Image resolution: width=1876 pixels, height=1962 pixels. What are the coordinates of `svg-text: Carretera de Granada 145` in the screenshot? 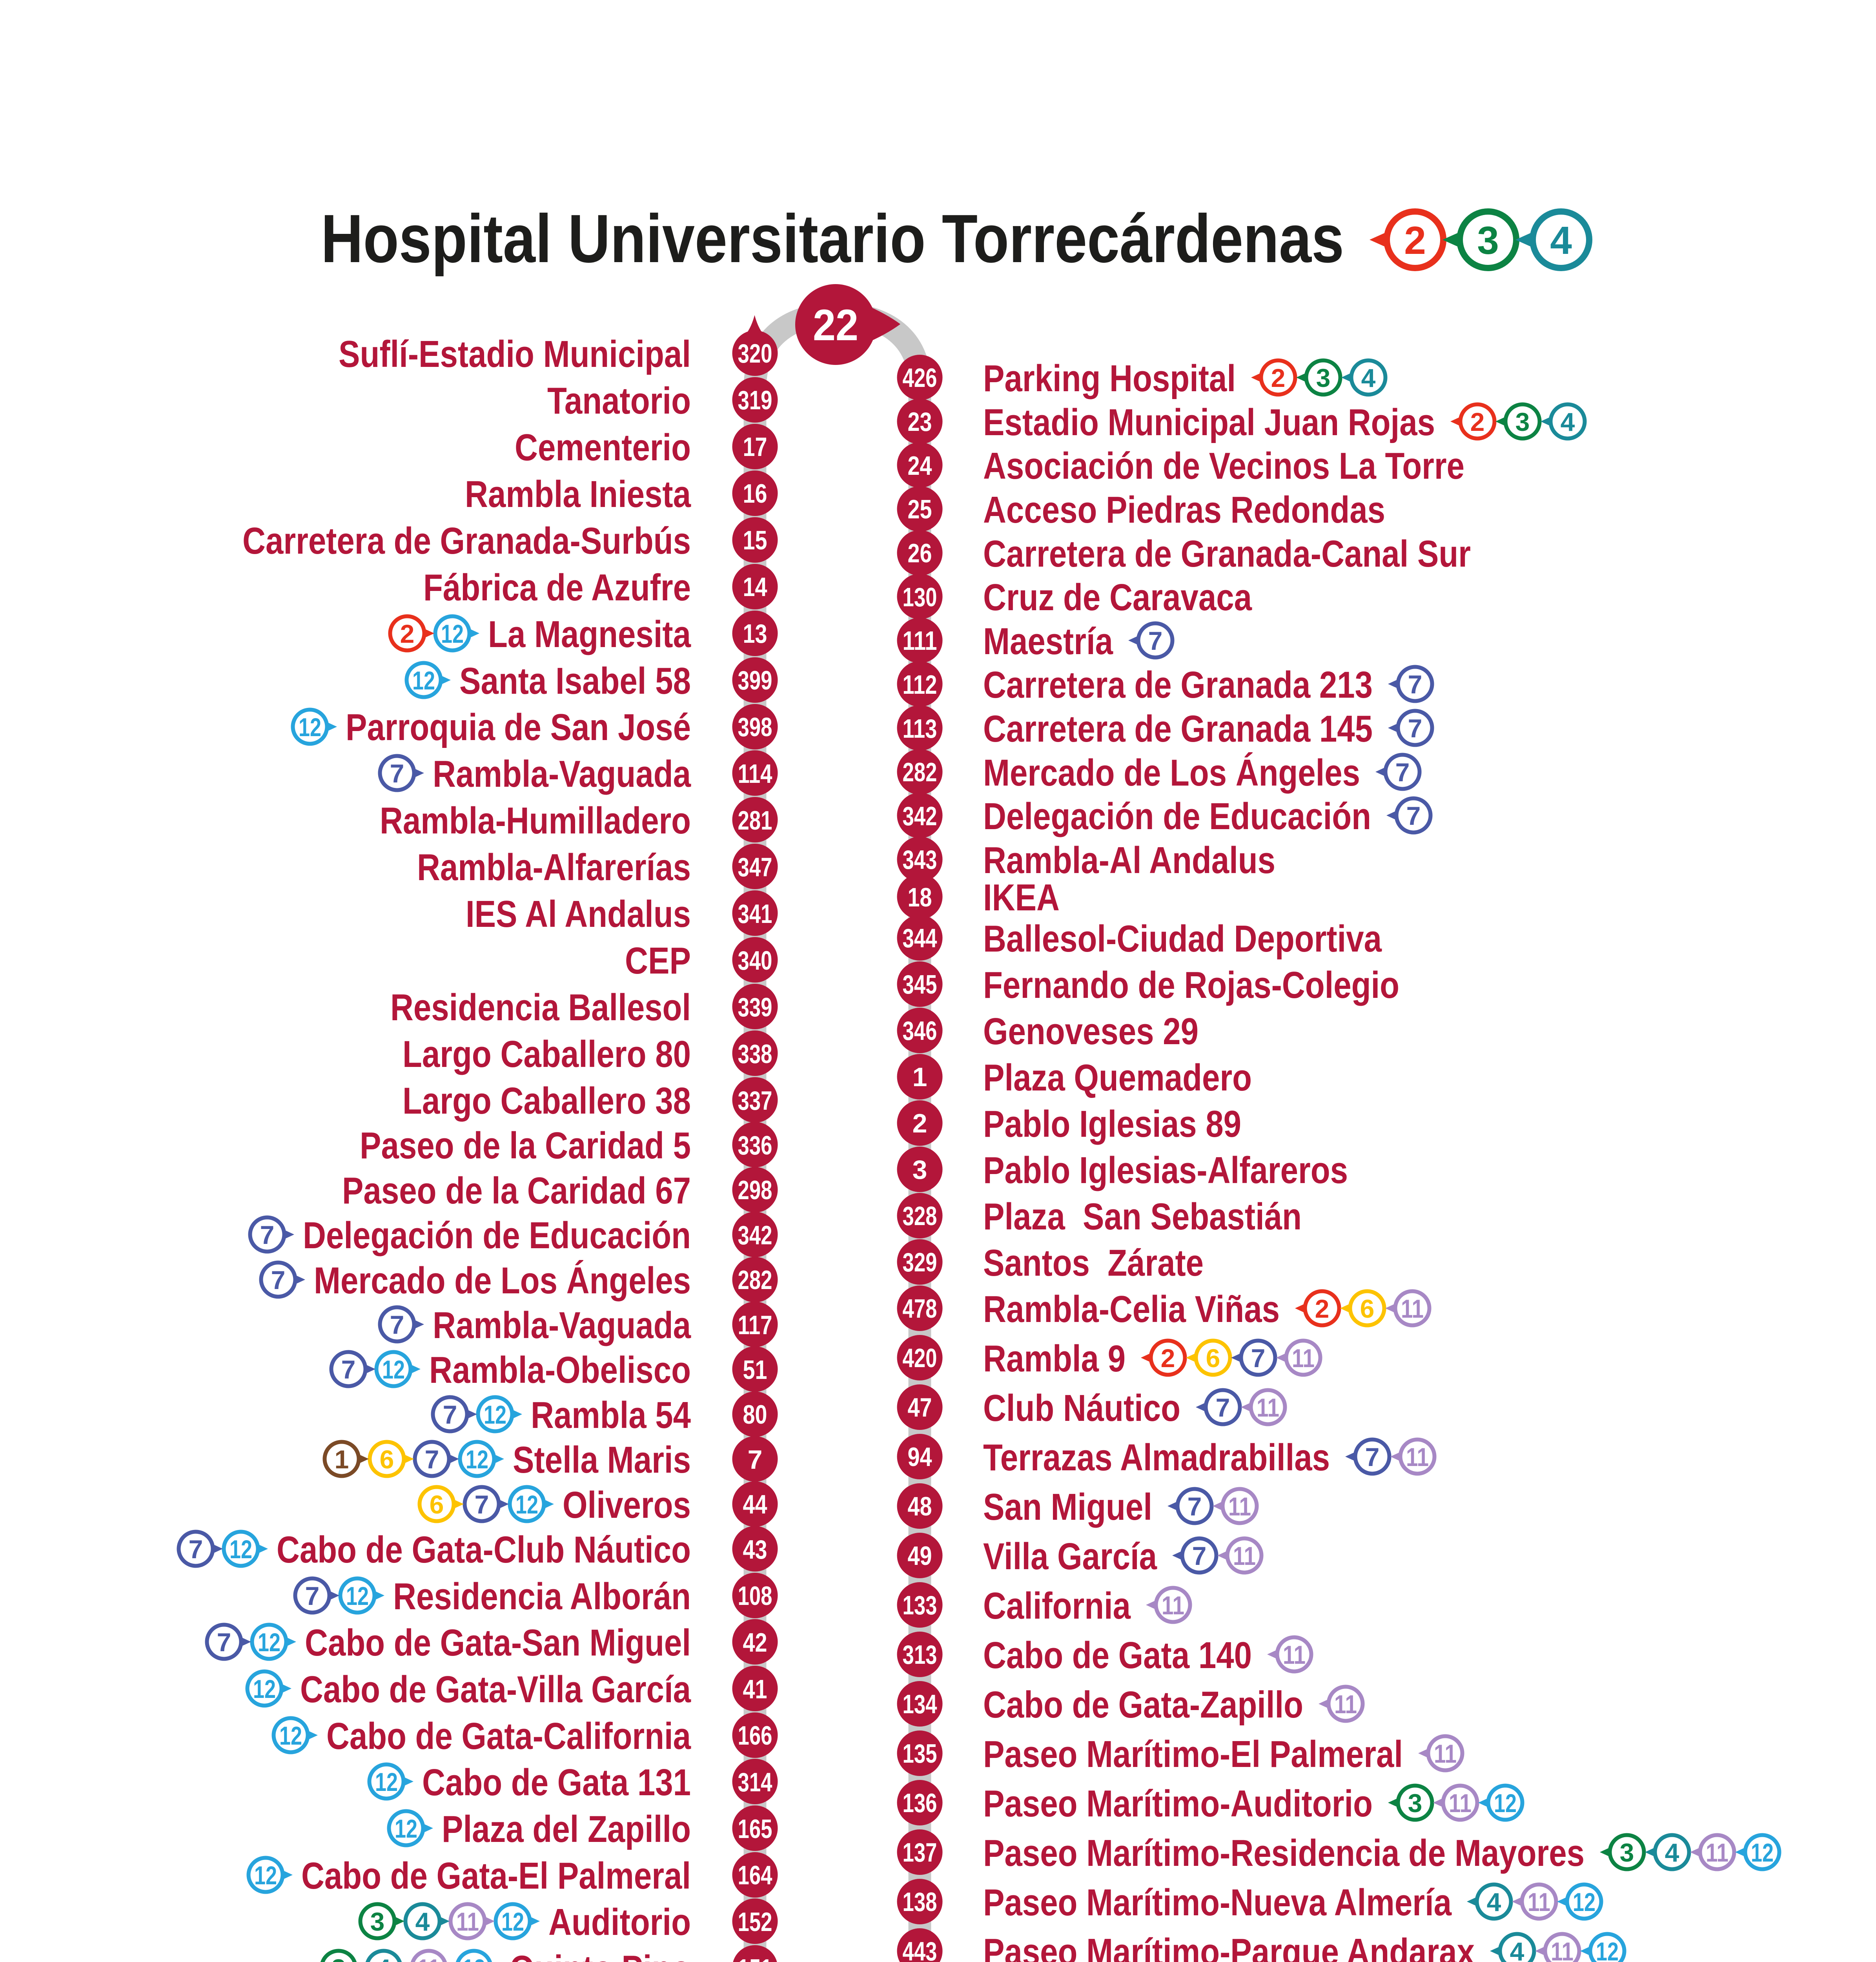 It's located at (1178, 729).